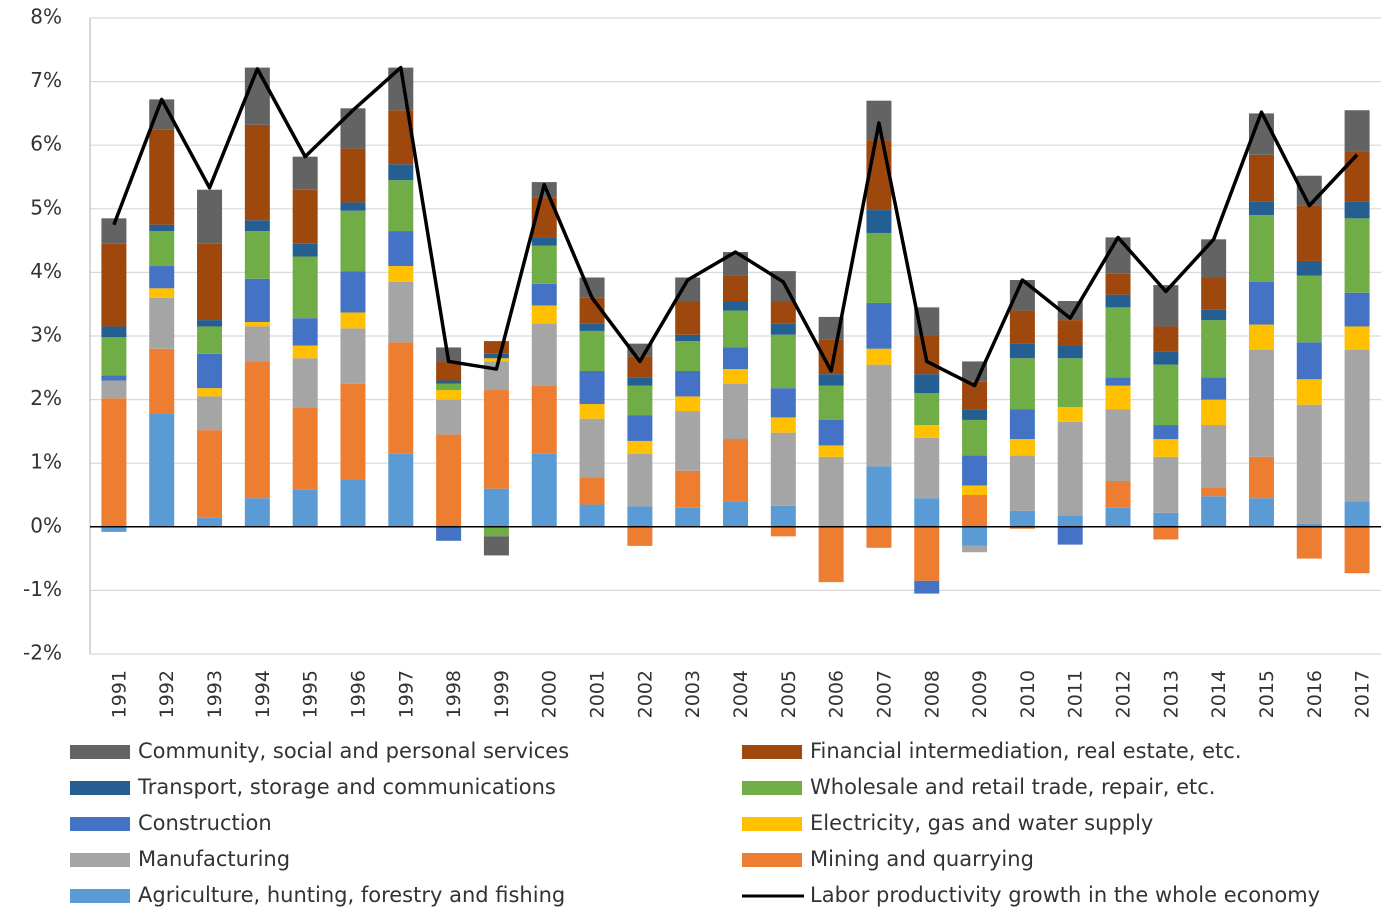  What do you see at coordinates (837, 694) in the screenshot?
I see `x-tick-label: 2006` at bounding box center [837, 694].